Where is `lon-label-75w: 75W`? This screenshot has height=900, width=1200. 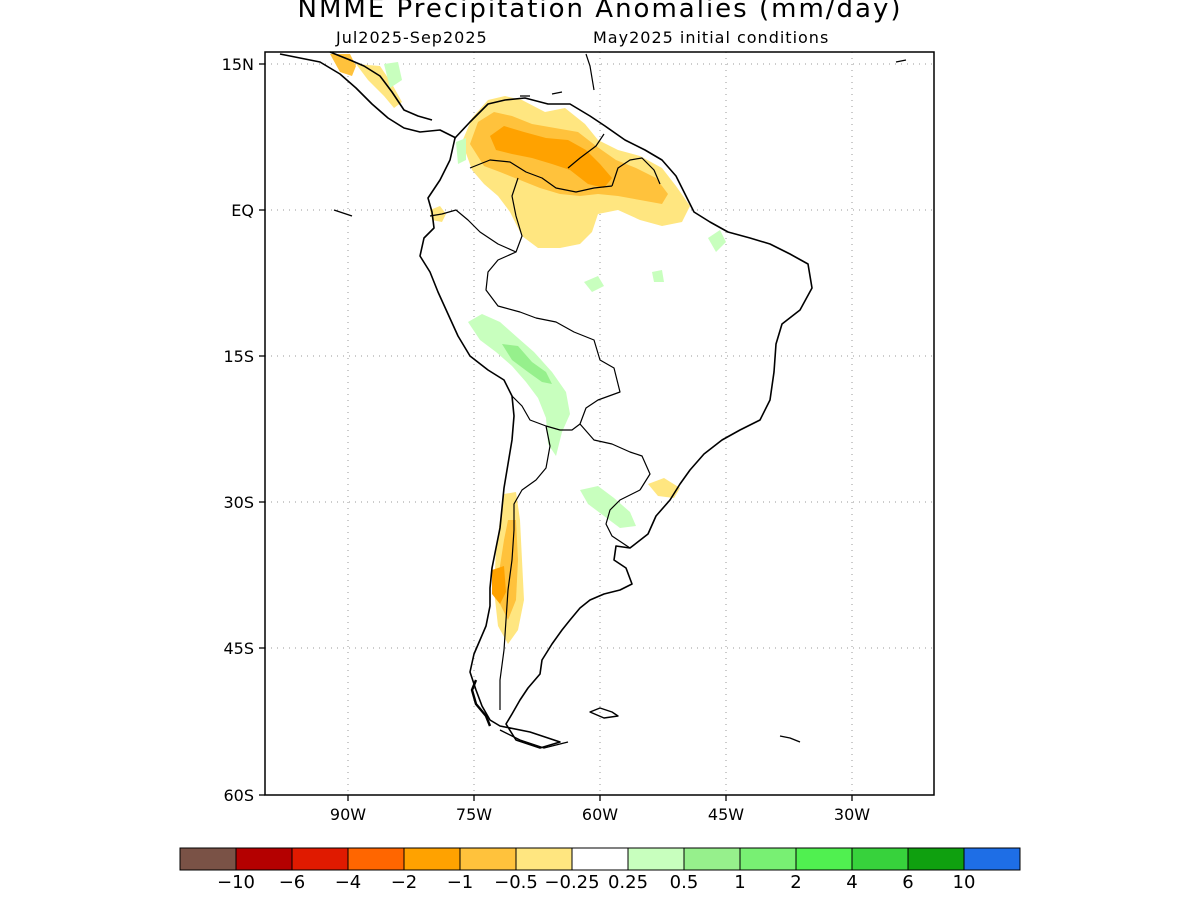
lon-label-75w: 75W is located at coordinates (474, 814).